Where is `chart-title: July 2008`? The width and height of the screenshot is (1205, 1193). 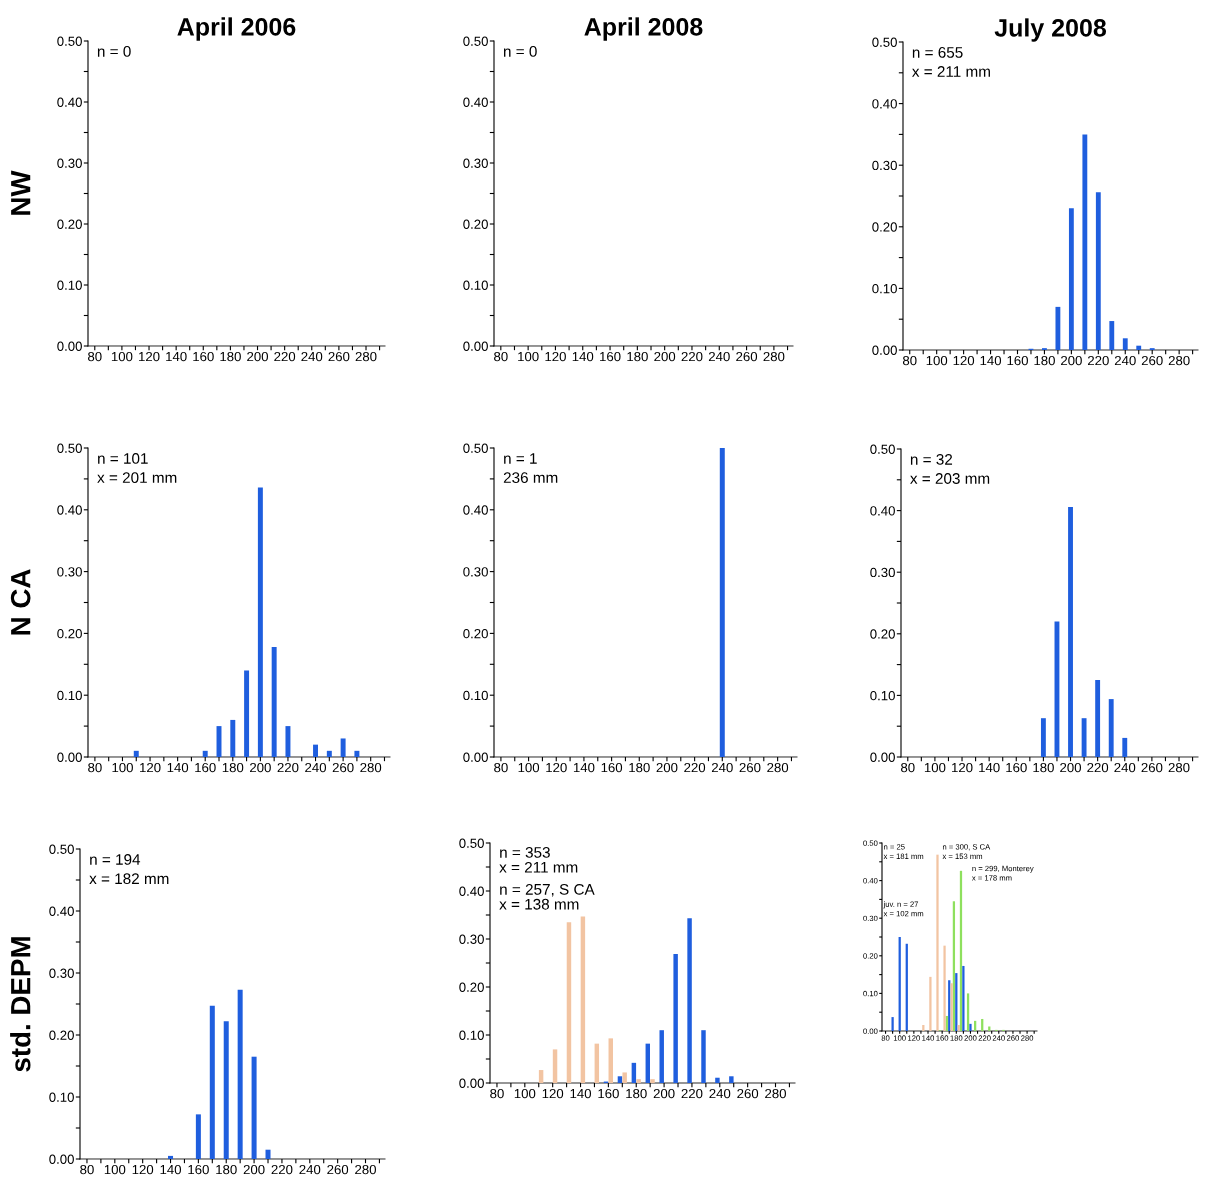
chart-title: July 2008 is located at coordinates (1050, 30).